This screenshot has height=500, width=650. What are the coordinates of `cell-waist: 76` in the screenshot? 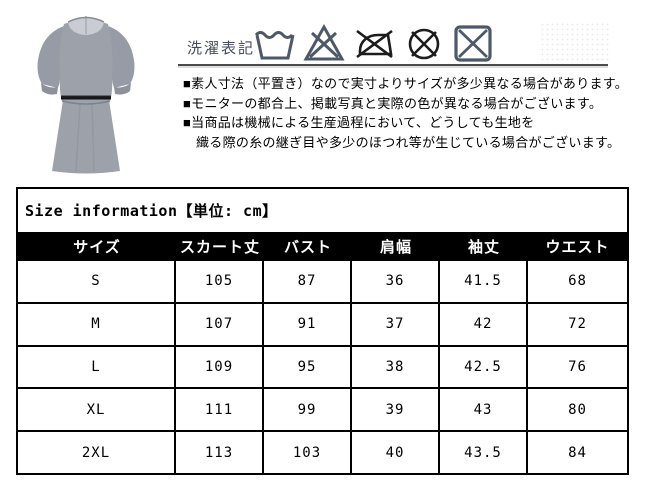 It's located at (577, 366).